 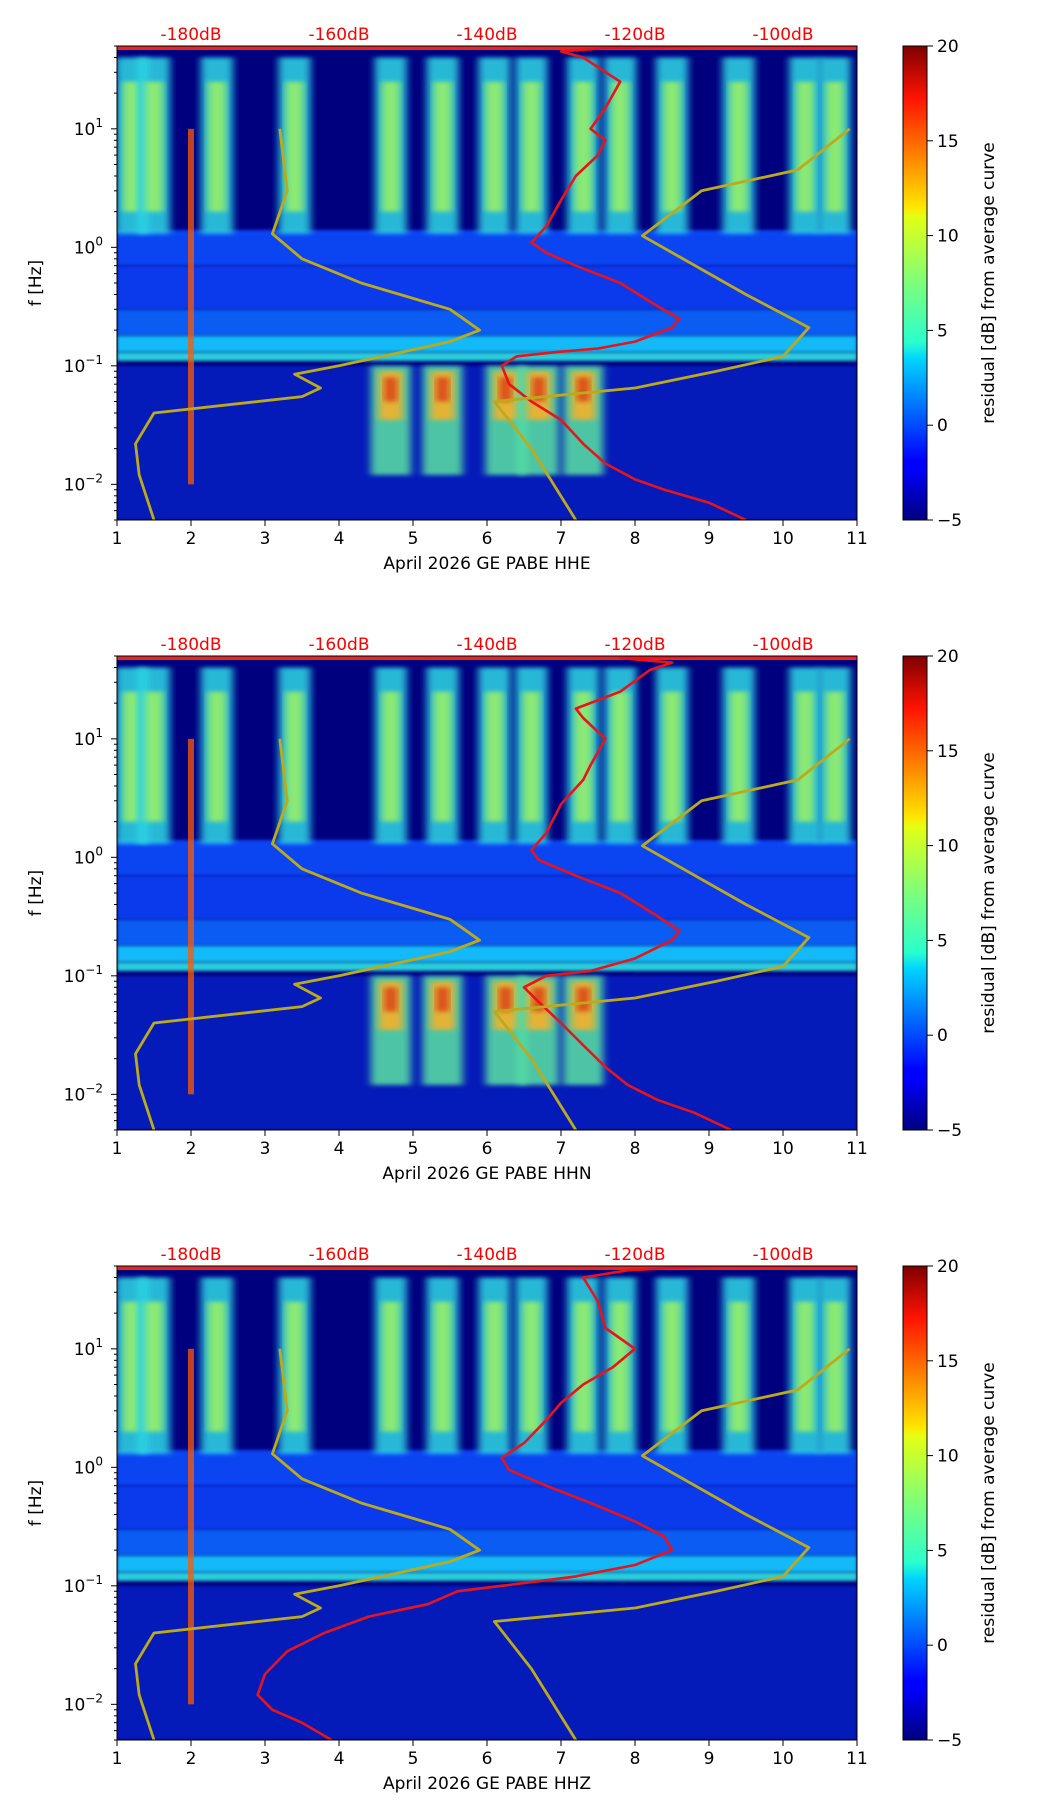 What do you see at coordinates (487, 1784) in the screenshot?
I see `x-axis-label: April 2026 GE PABE HHZ` at bounding box center [487, 1784].